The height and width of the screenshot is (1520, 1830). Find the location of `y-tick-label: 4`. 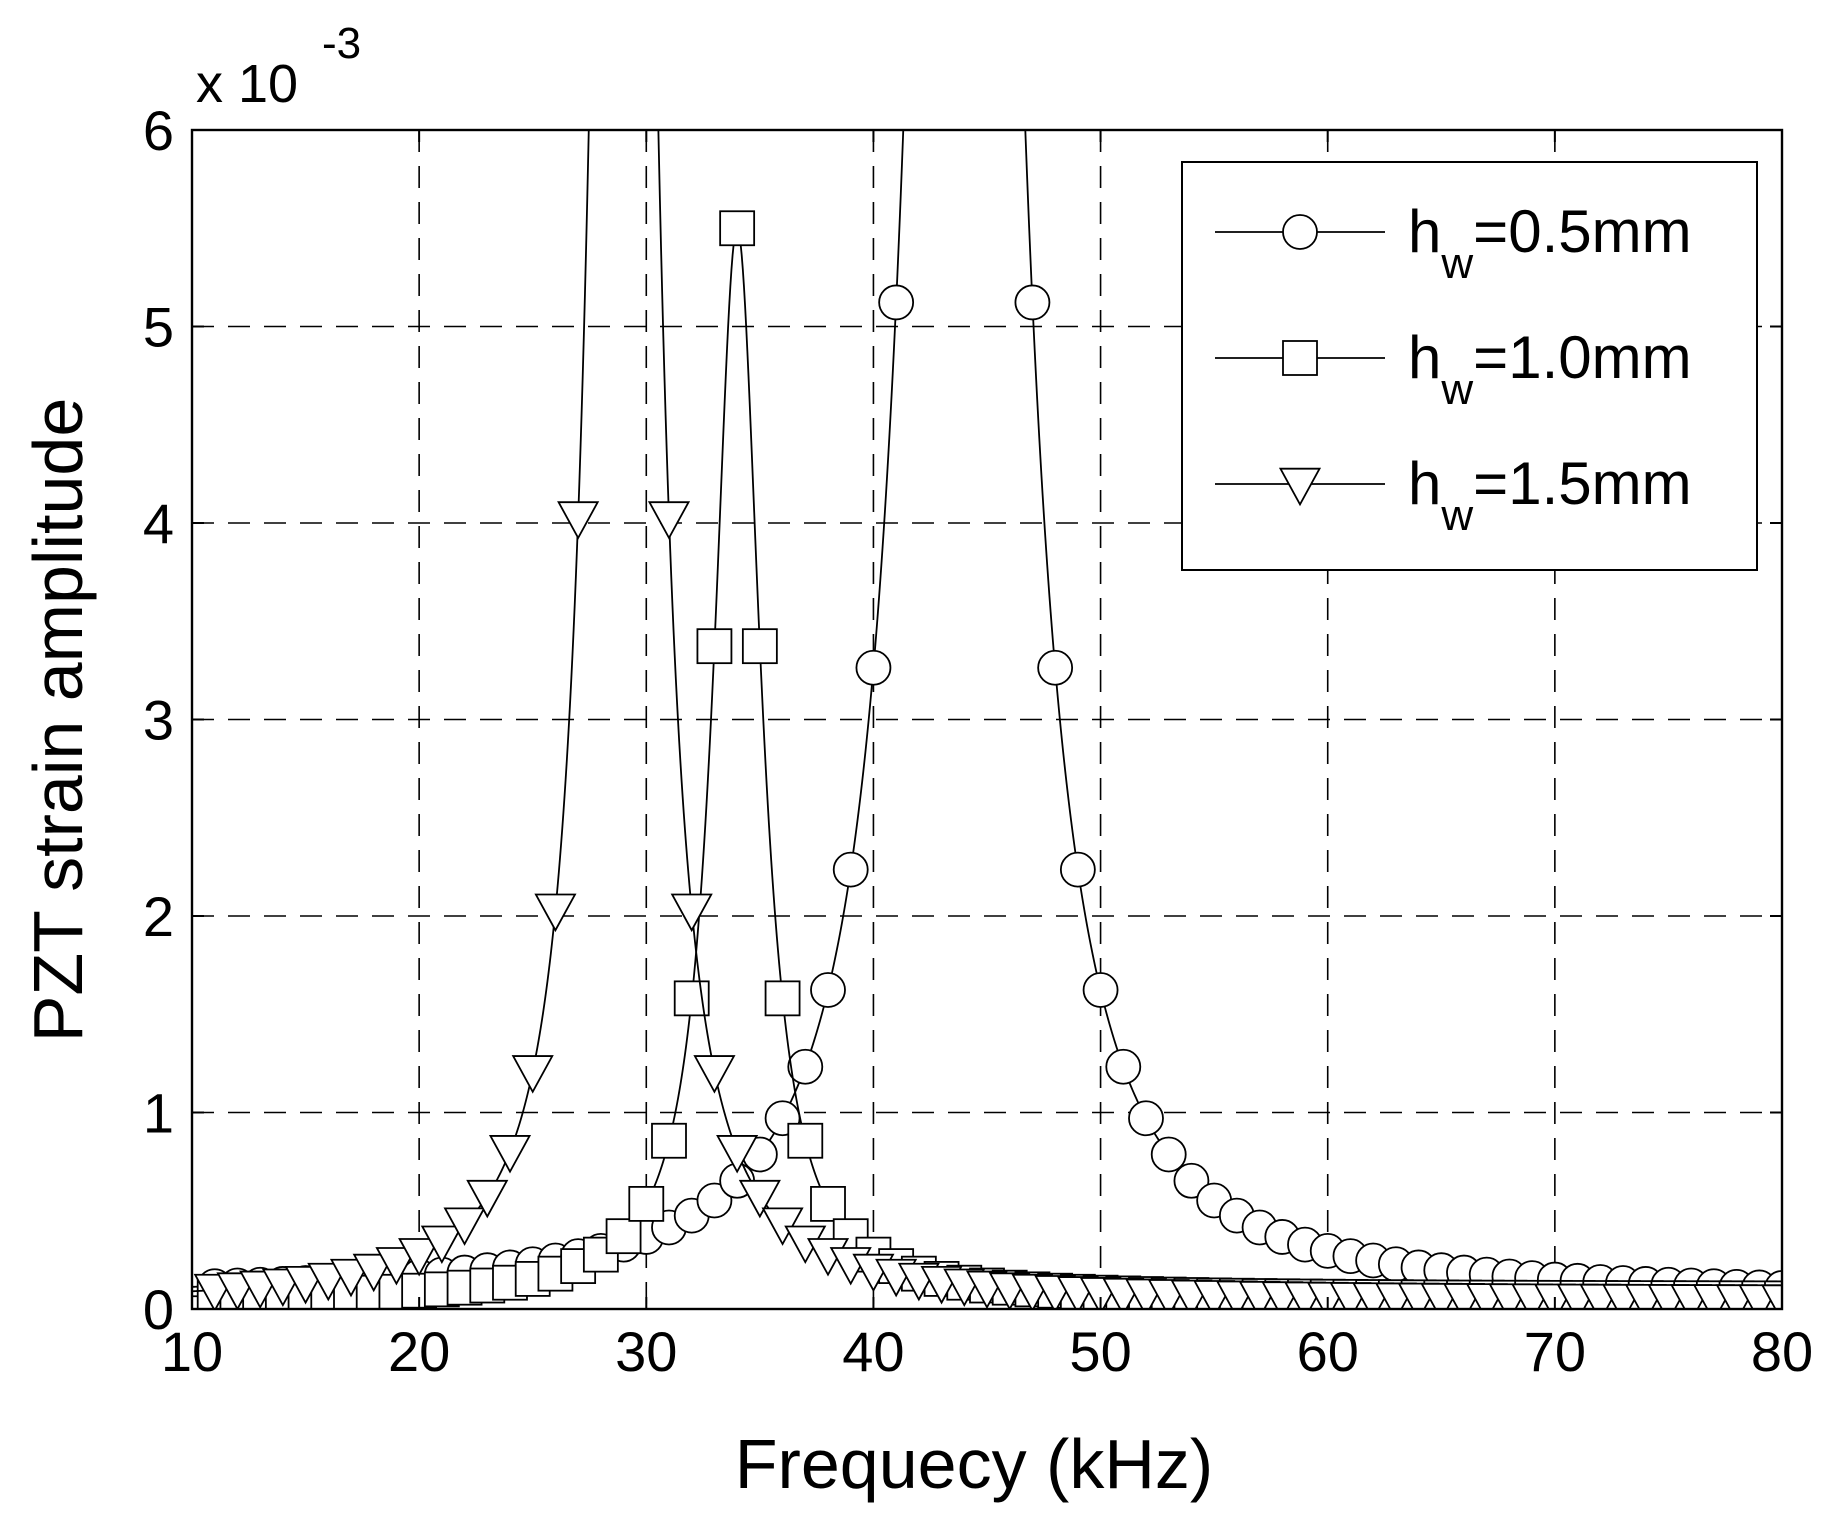

y-tick-label: 4 is located at coordinates (158, 523).